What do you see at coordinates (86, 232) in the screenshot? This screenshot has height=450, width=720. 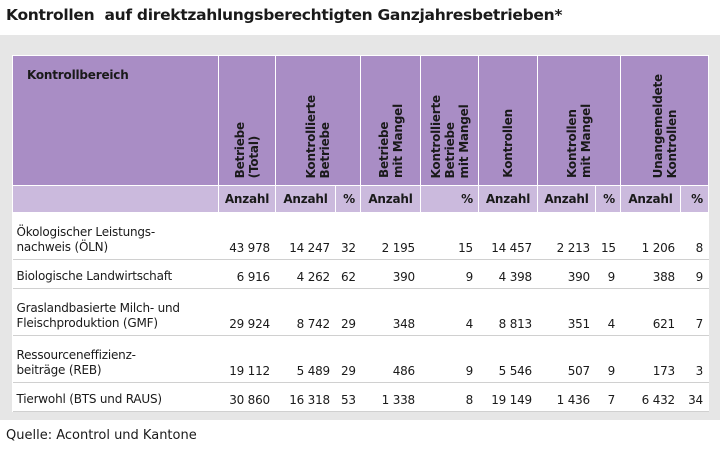 I see `text-line: Ökologischer Leistungs-` at bounding box center [86, 232].